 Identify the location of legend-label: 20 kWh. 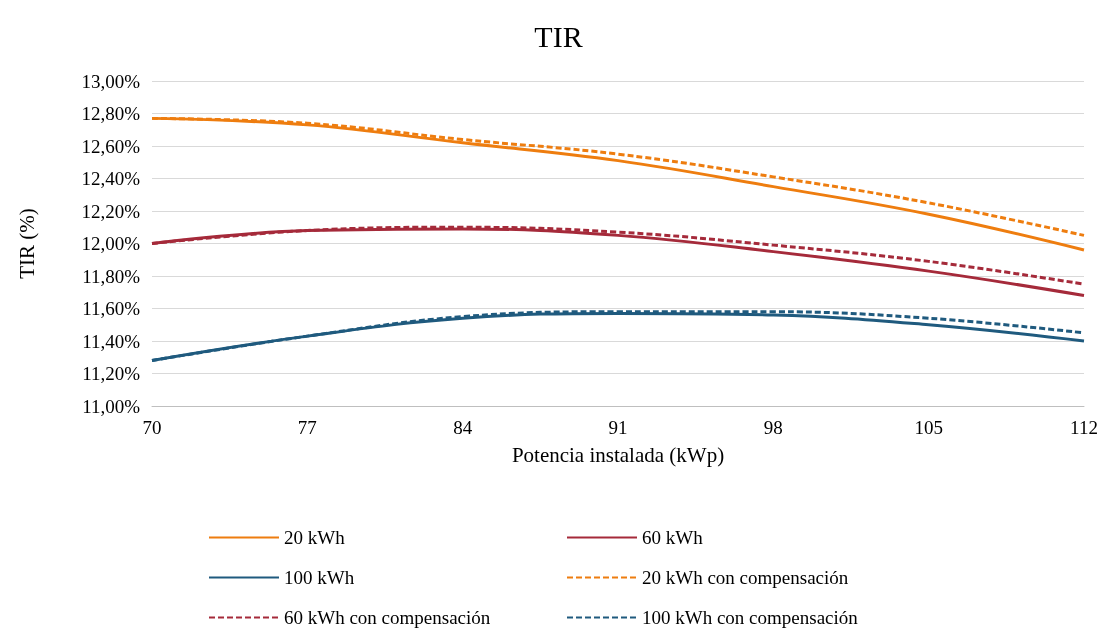
(315, 537).